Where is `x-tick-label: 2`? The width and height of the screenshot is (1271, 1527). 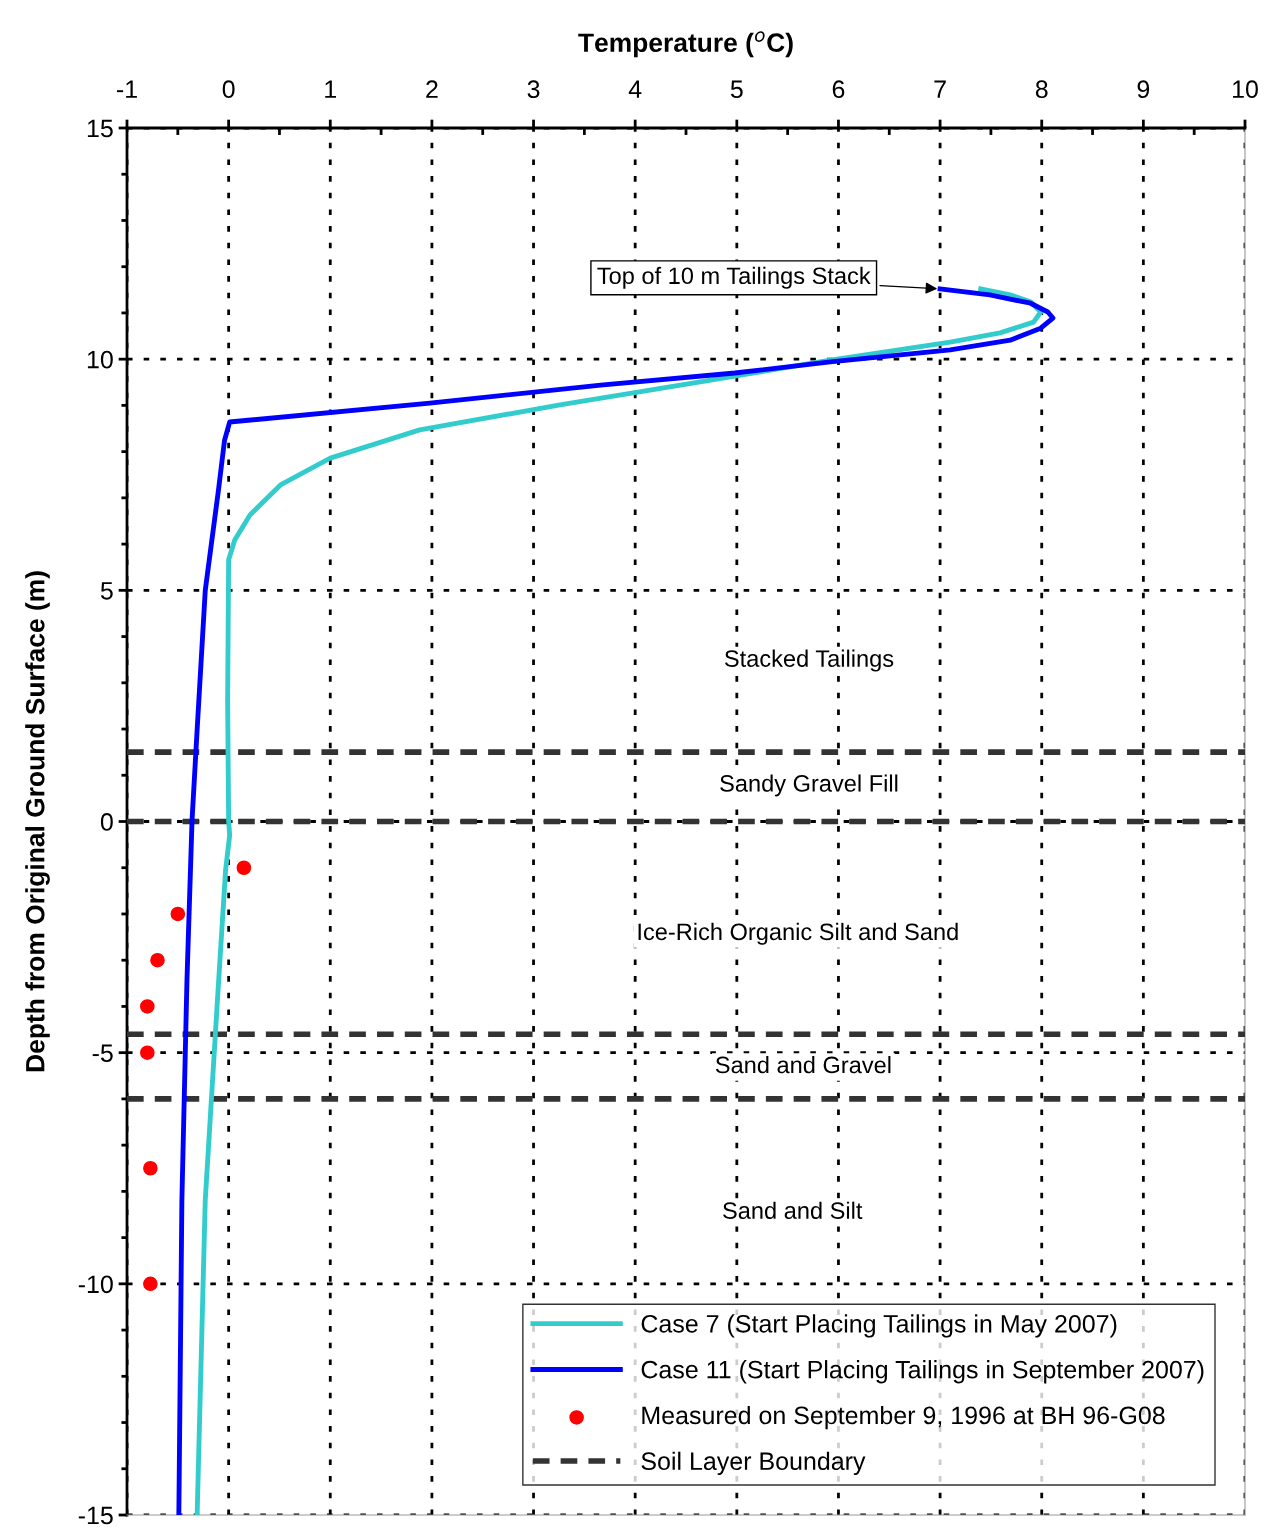 x-tick-label: 2 is located at coordinates (432, 89).